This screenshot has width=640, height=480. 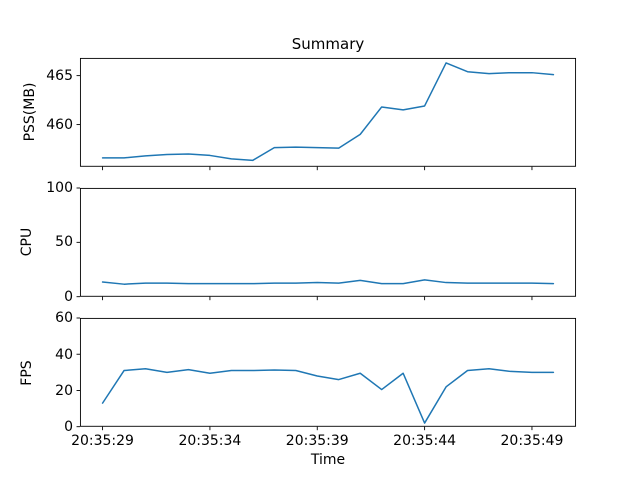 I want to click on y-axis-label-fps: FPS, so click(x=27, y=373).